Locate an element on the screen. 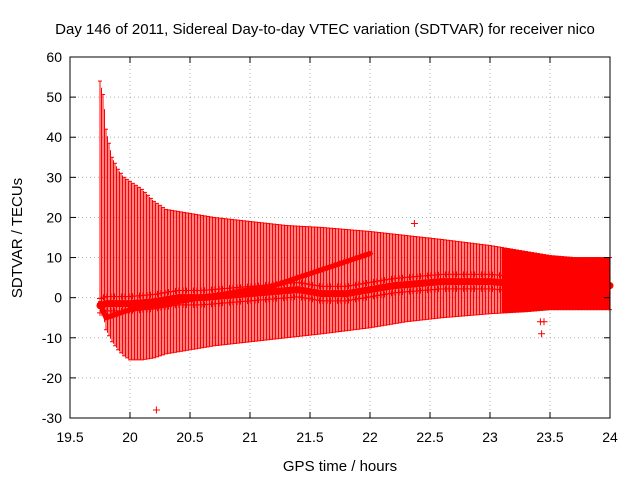  y-axis-label: SDTVAR / TECUs is located at coordinates (17, 238).